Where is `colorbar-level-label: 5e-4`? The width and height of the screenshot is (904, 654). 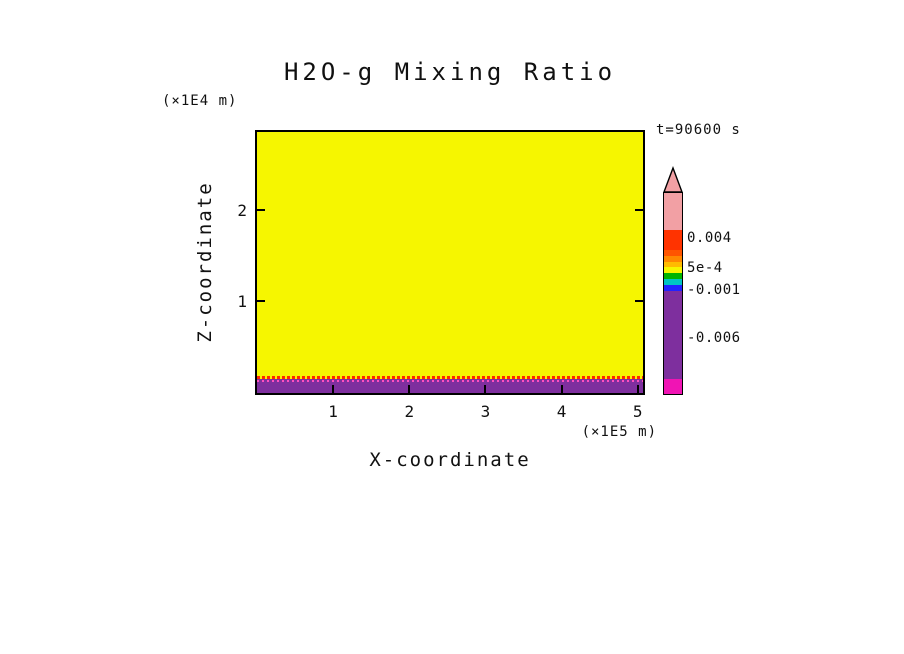 colorbar-level-label: 5e-4 is located at coordinates (705, 268).